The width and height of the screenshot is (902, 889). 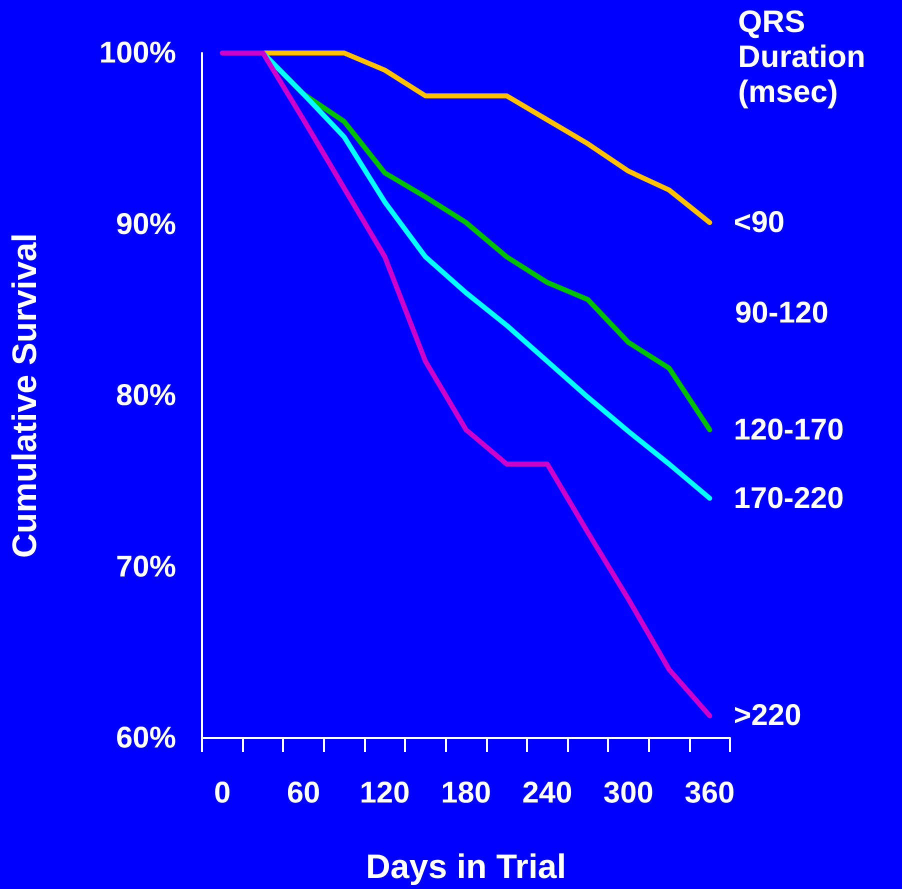 What do you see at coordinates (303, 793) in the screenshot?
I see `x-tick-label: 60` at bounding box center [303, 793].